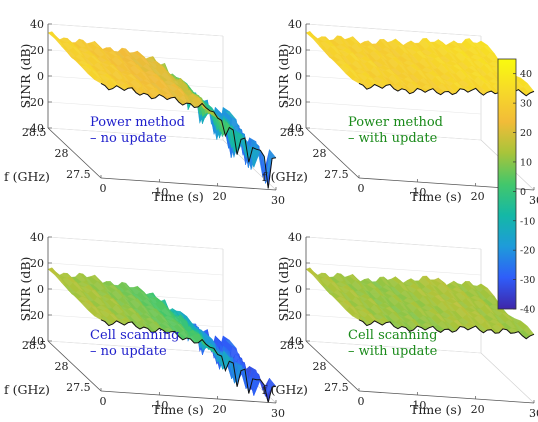 Image resolution: width=538 pixels, height=422 pixels. What do you see at coordinates (527, 310) in the screenshot?
I see `colorbar-tick-label: -40` at bounding box center [527, 310].